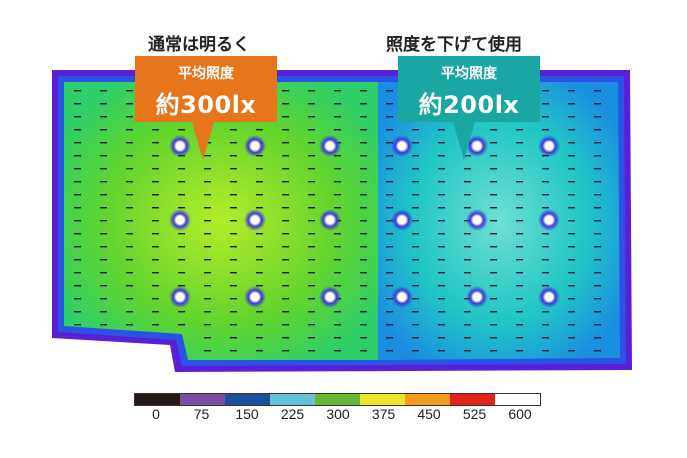 Image resolution: width=687 pixels, height=458 pixels. What do you see at coordinates (454, 45) in the screenshot?
I see `heading-dimmed: 照度を下げて使用` at bounding box center [454, 45].